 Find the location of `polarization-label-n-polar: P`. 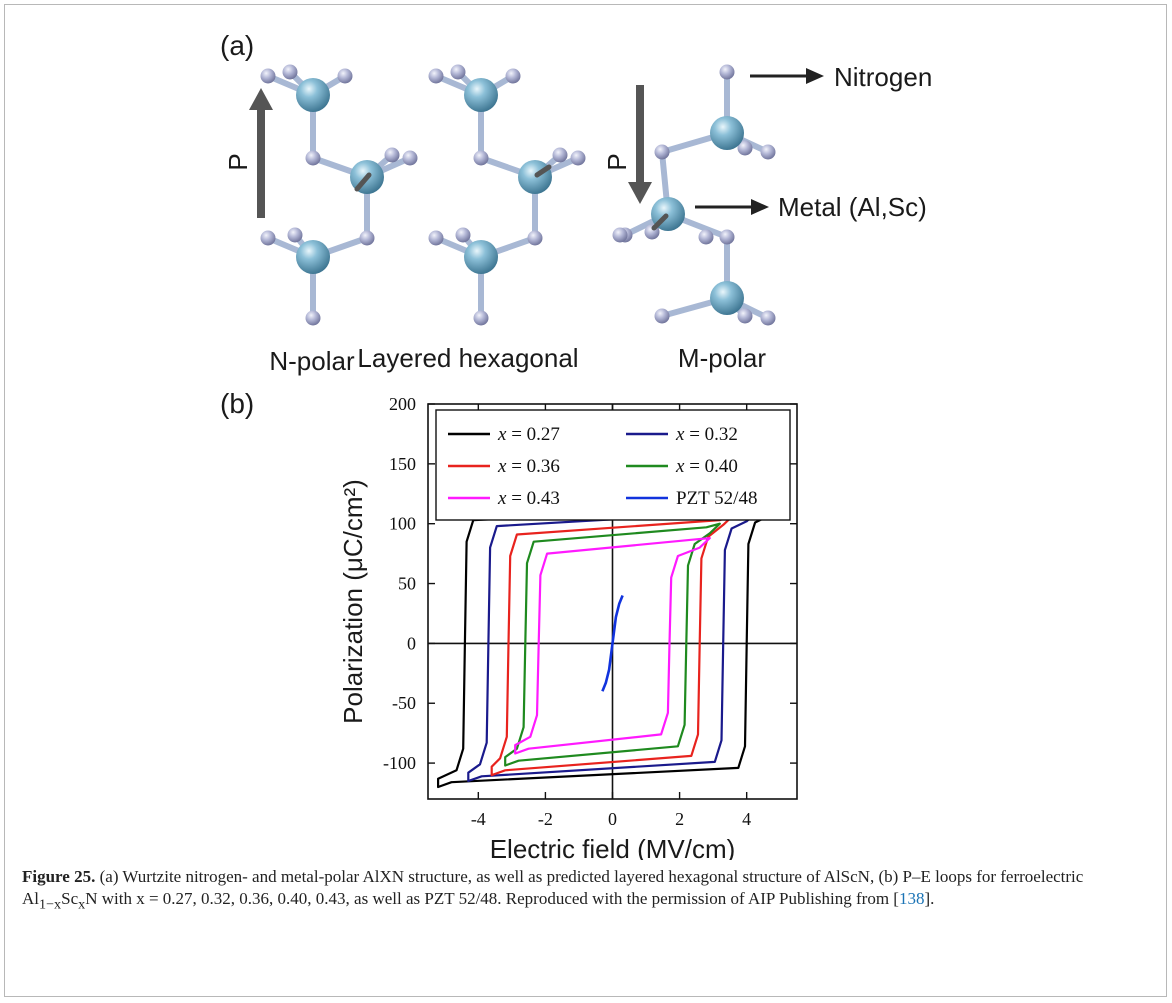

polarization-label-n-polar: P is located at coordinates (238, 161).